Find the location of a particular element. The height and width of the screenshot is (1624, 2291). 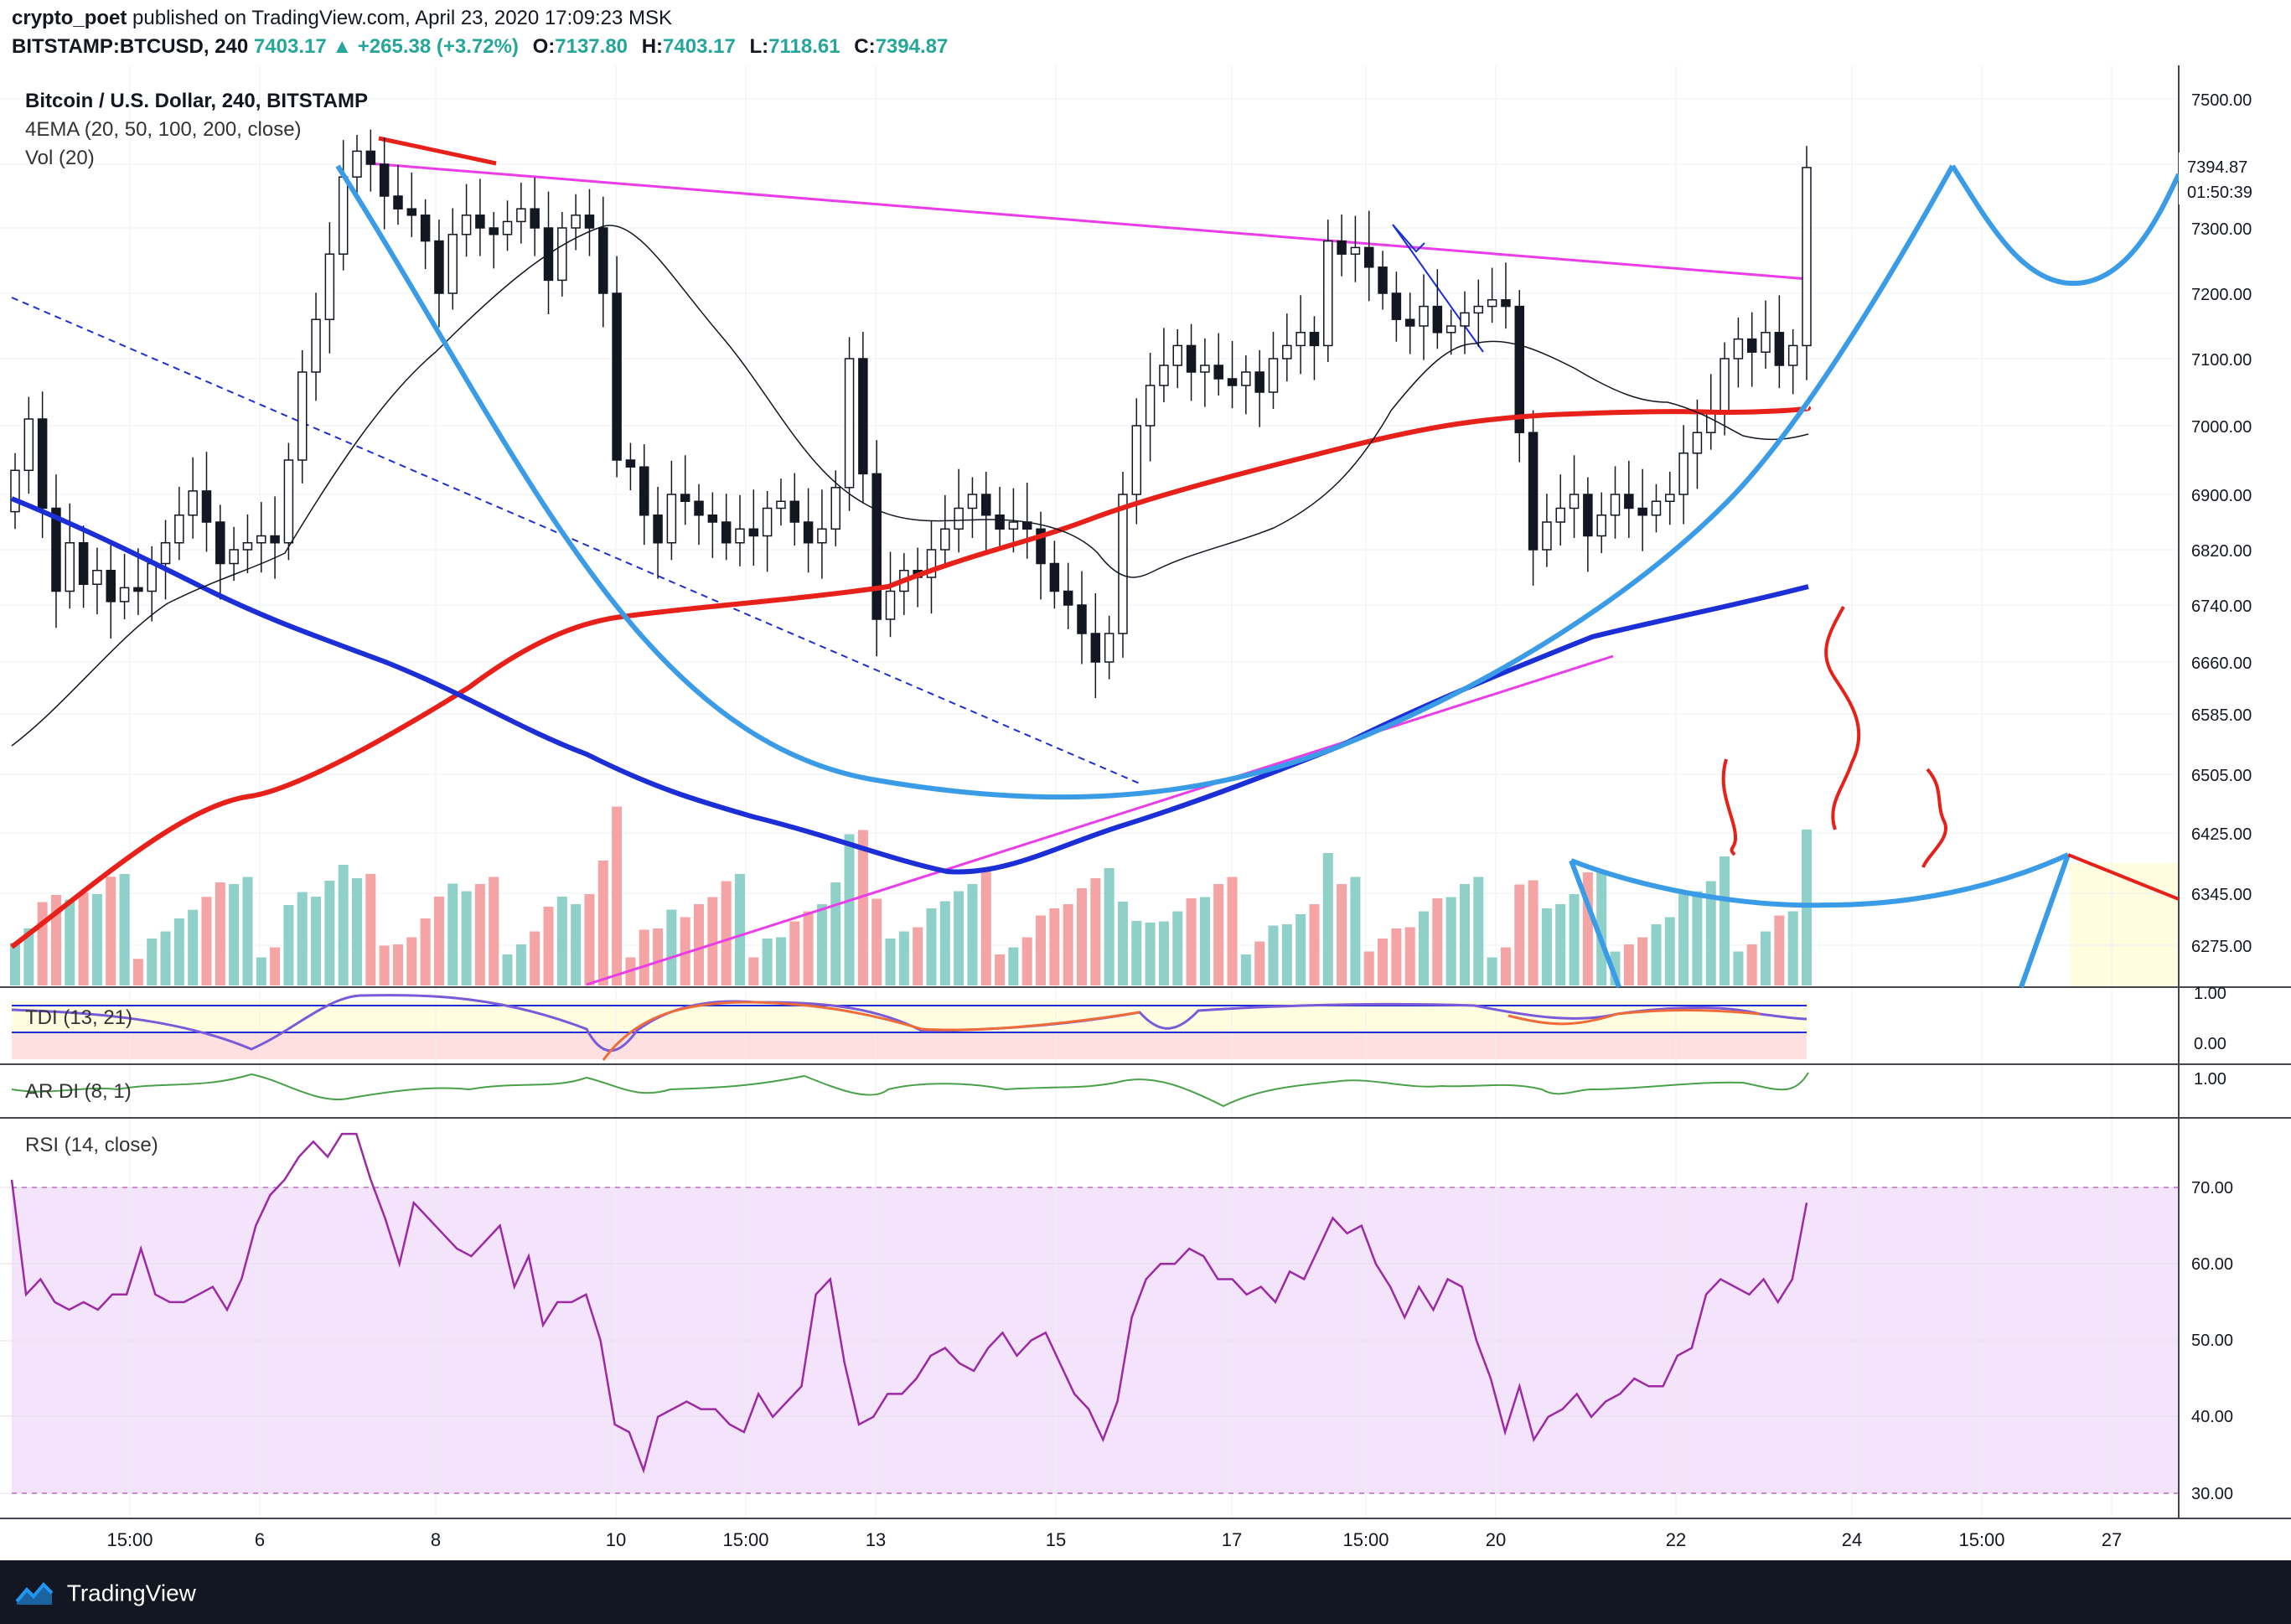

tradingview-brand: TradingView is located at coordinates (105, 1593).